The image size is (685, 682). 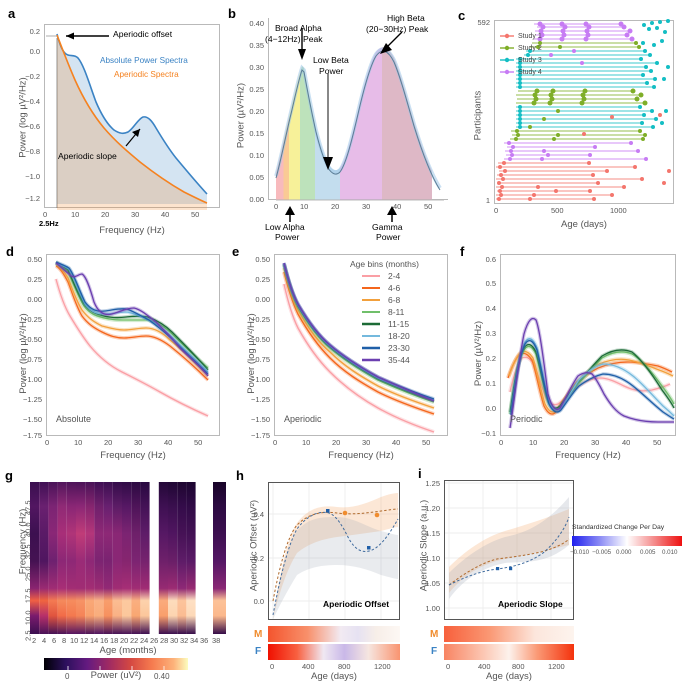 What do you see at coordinates (366, 206) in the screenshot?
I see `panel-b-xtick-3: 30` at bounding box center [366, 206].